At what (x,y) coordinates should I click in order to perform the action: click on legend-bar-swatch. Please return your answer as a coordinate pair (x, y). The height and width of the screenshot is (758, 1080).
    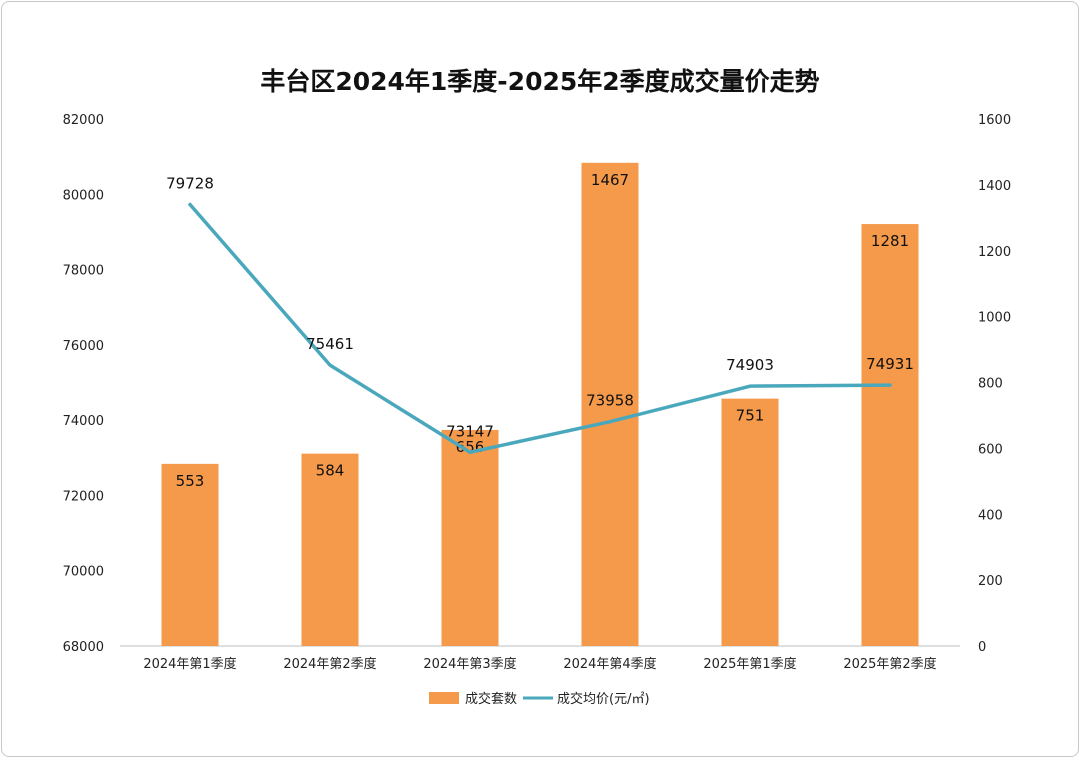
    Looking at the image, I should click on (444, 698).